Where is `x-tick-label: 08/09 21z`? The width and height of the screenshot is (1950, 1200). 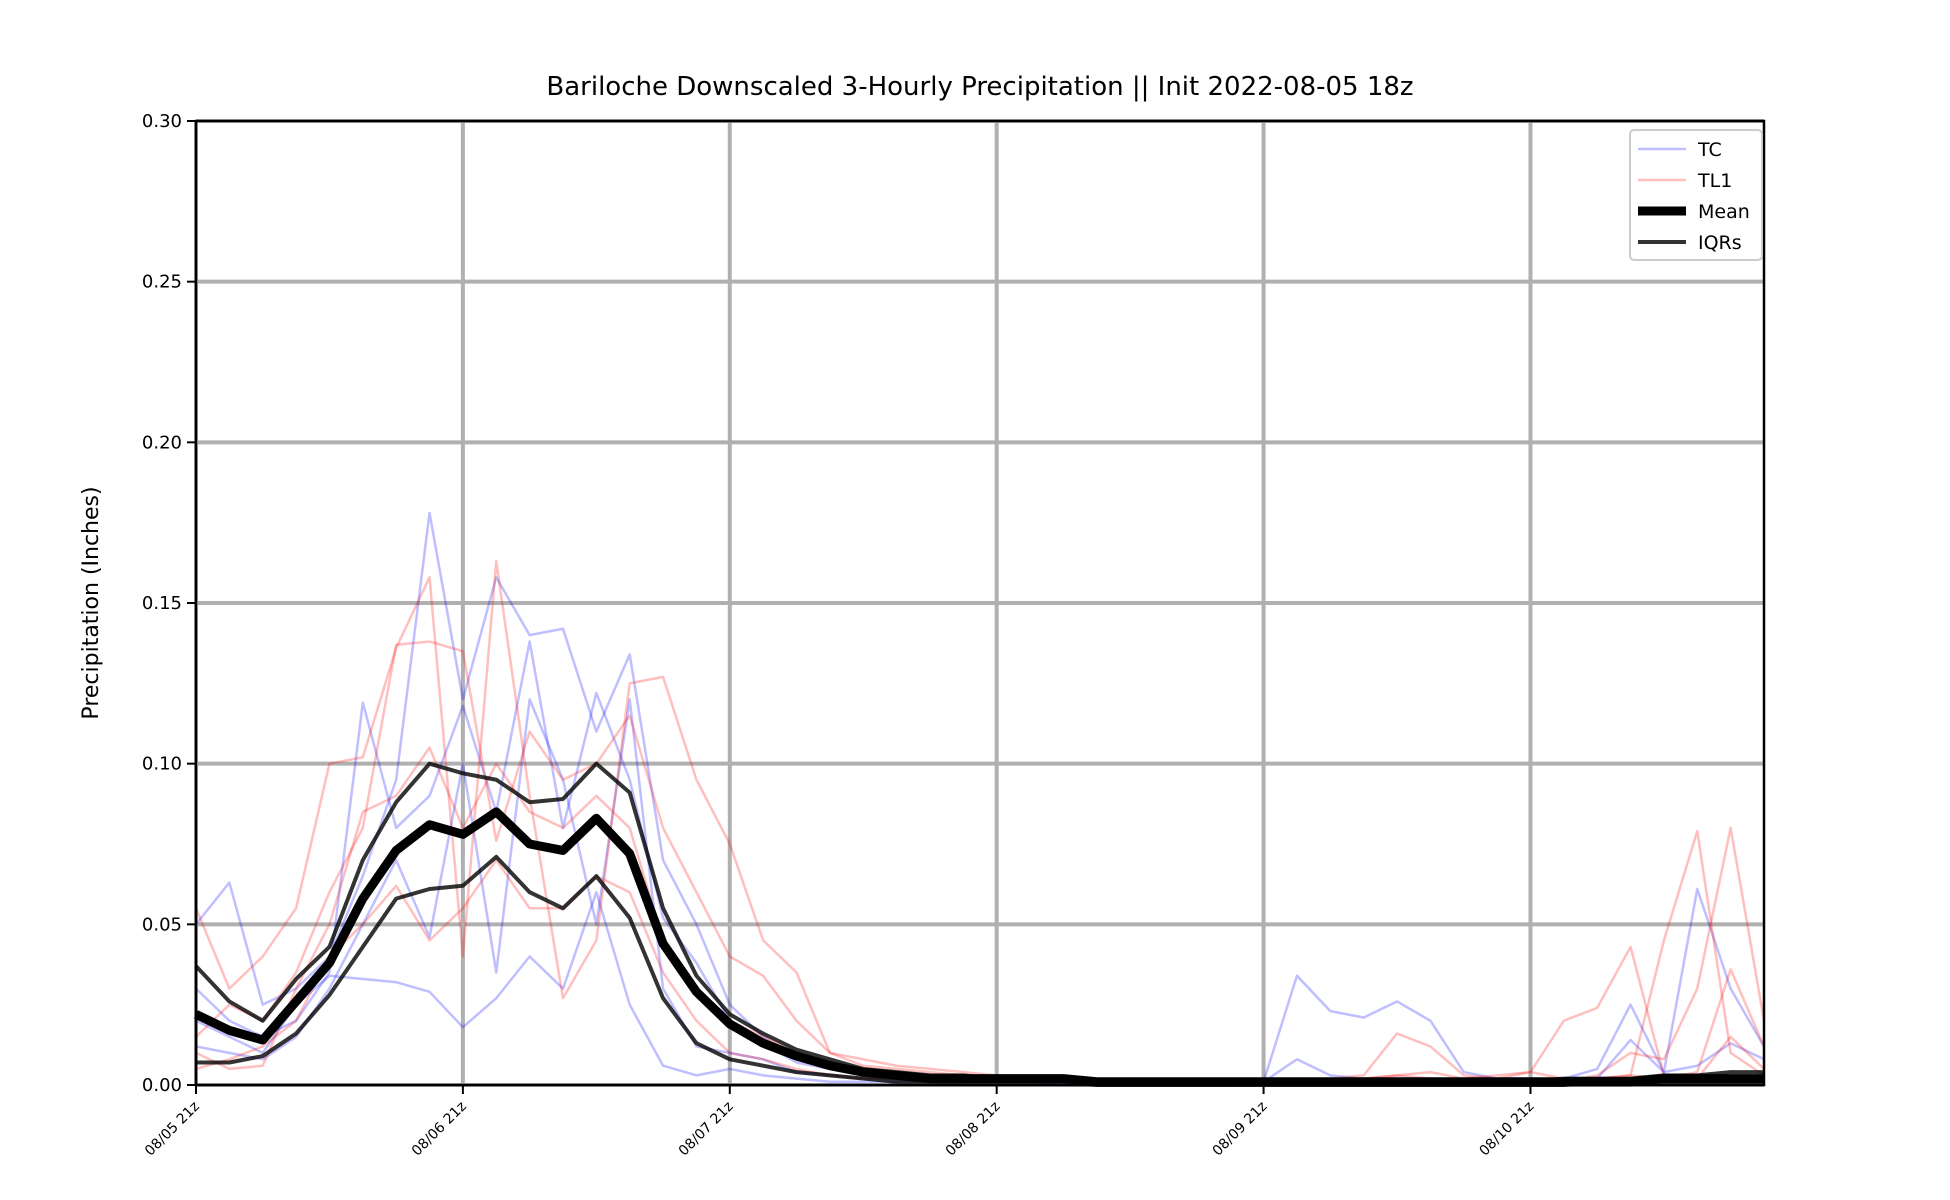
x-tick-label: 08/09 21z is located at coordinates (1240, 1129).